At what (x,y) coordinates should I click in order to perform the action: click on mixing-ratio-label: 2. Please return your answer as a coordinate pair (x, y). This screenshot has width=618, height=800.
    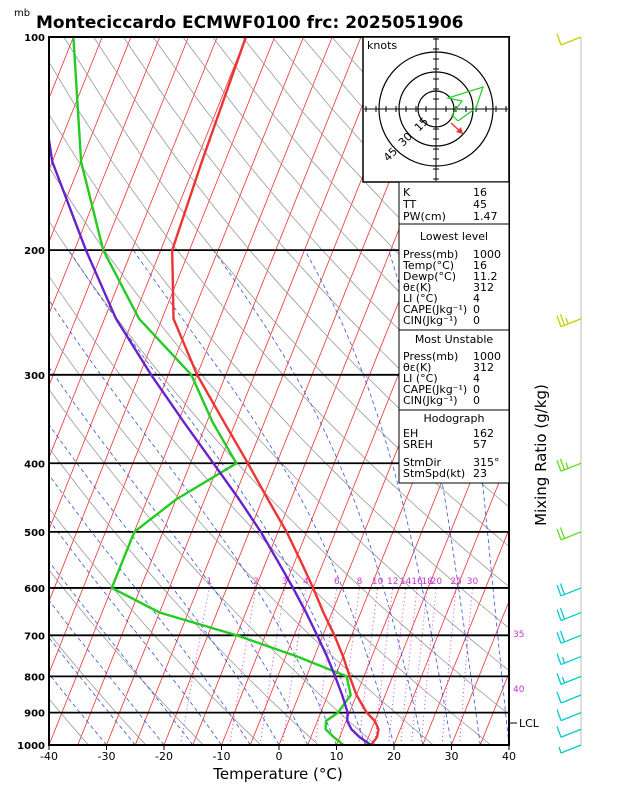
    Looking at the image, I should click on (256, 582).